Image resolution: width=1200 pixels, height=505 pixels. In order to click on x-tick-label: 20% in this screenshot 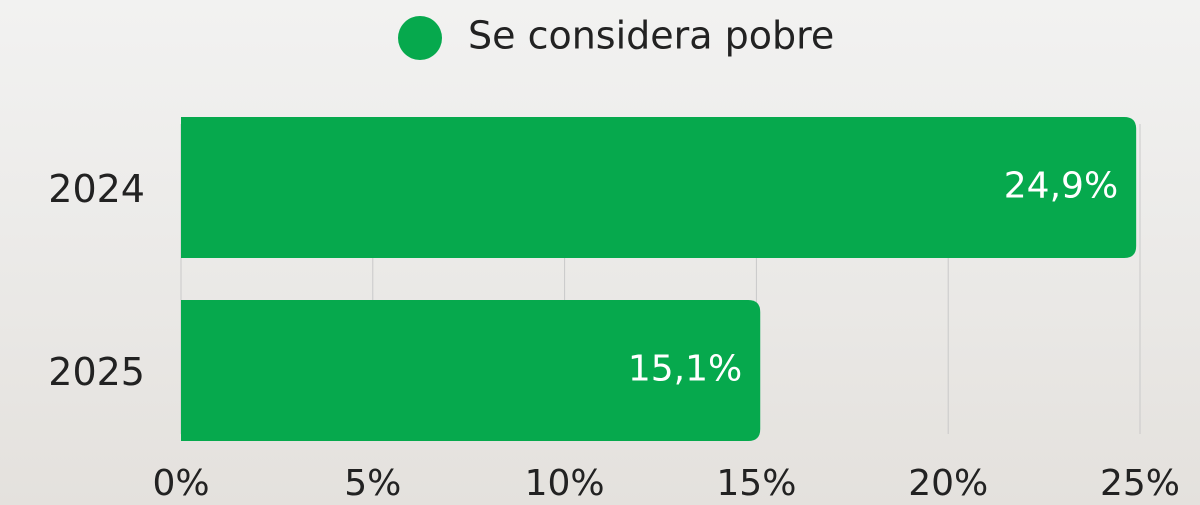, I will do `click(948, 483)`.